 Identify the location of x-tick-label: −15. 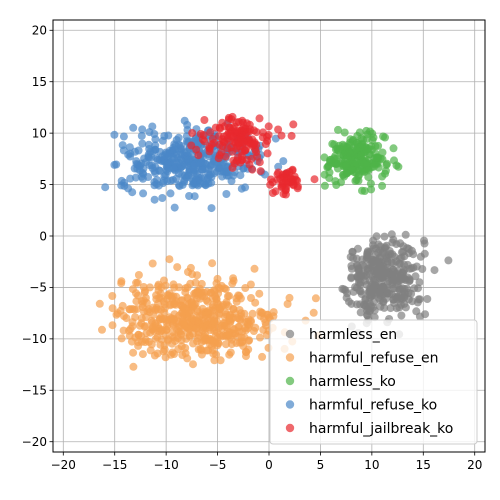
(114, 465).